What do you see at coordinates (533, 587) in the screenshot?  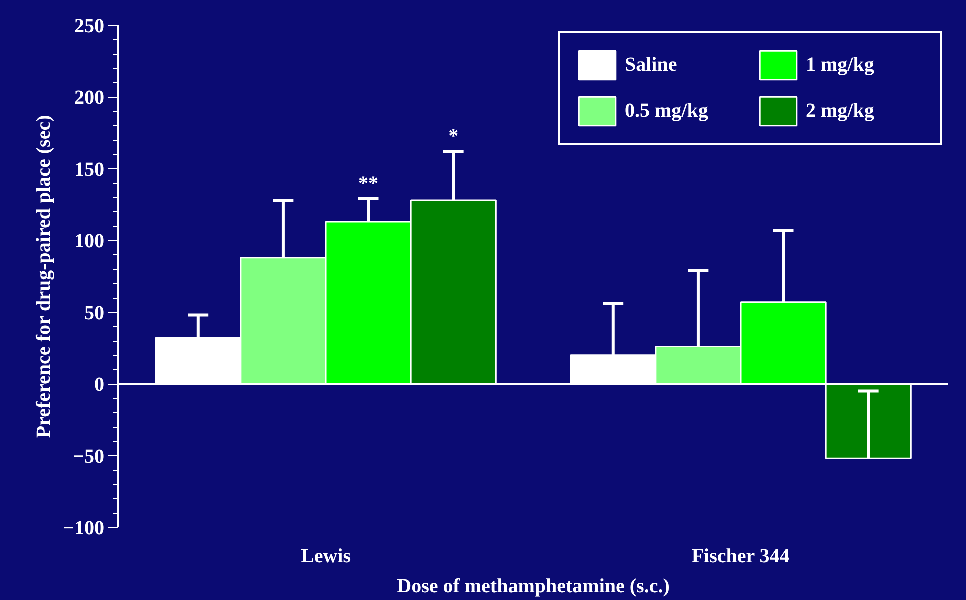 I see `x-axis-title: Dose of methamphetamine (s.c.)` at bounding box center [533, 587].